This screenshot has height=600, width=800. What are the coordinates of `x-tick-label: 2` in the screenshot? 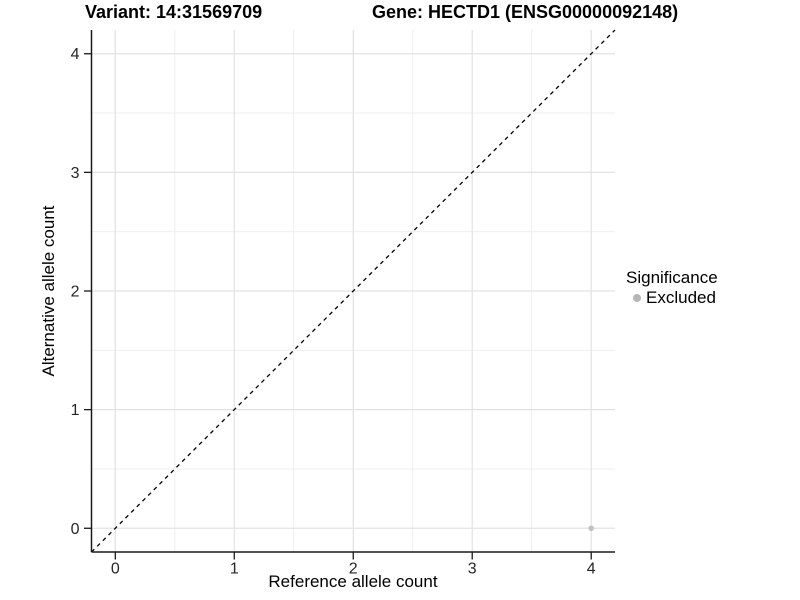 It's located at (353, 569).